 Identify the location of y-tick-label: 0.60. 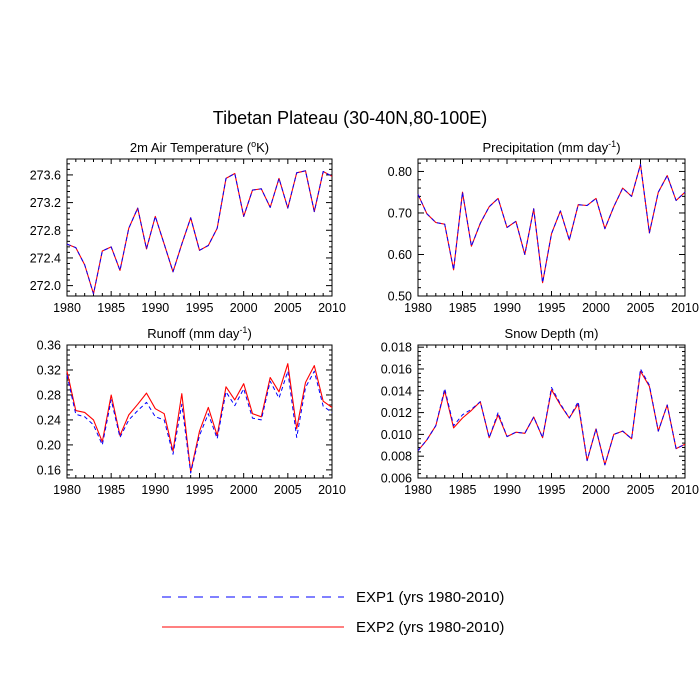
(400, 255).